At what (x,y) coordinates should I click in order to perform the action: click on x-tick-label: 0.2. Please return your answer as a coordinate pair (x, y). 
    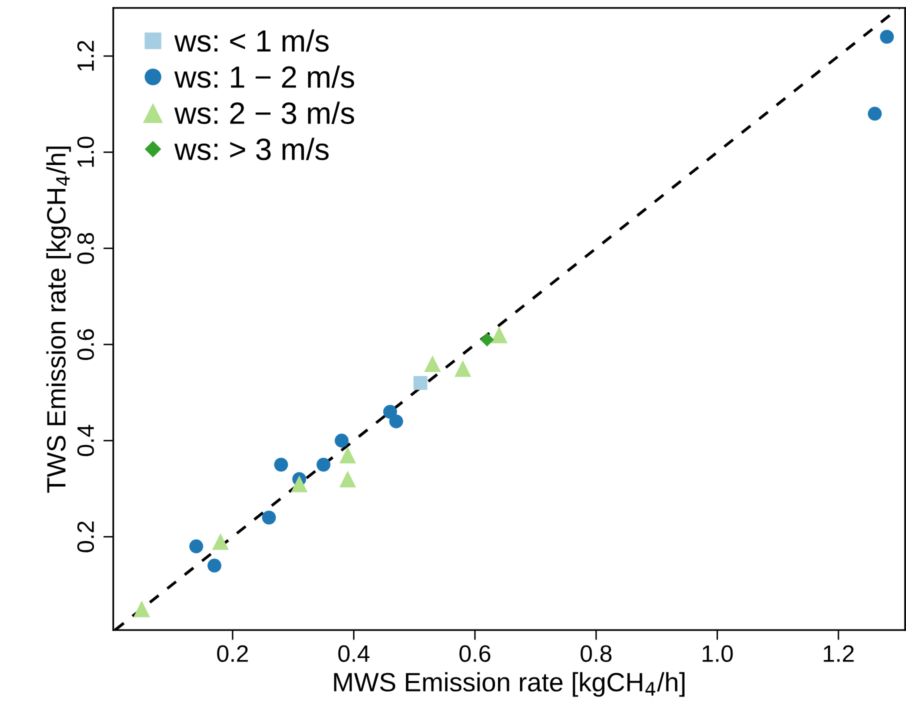
    Looking at the image, I should click on (232, 653).